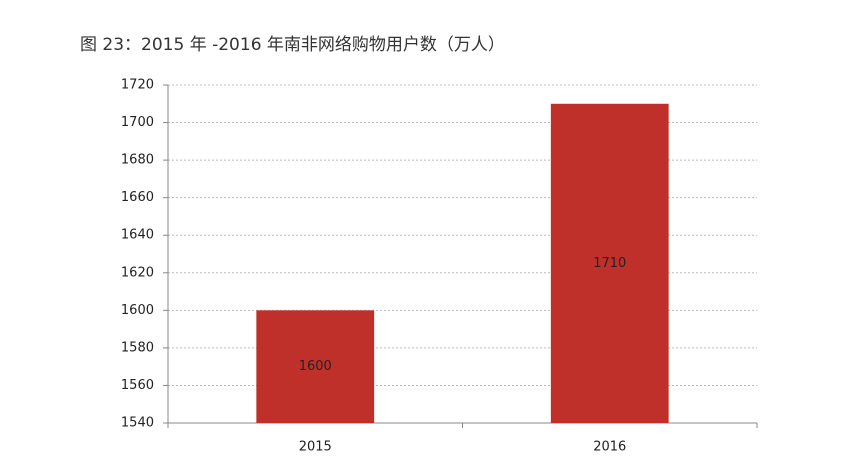  I want to click on y-tick-label: 1600, so click(137, 310).